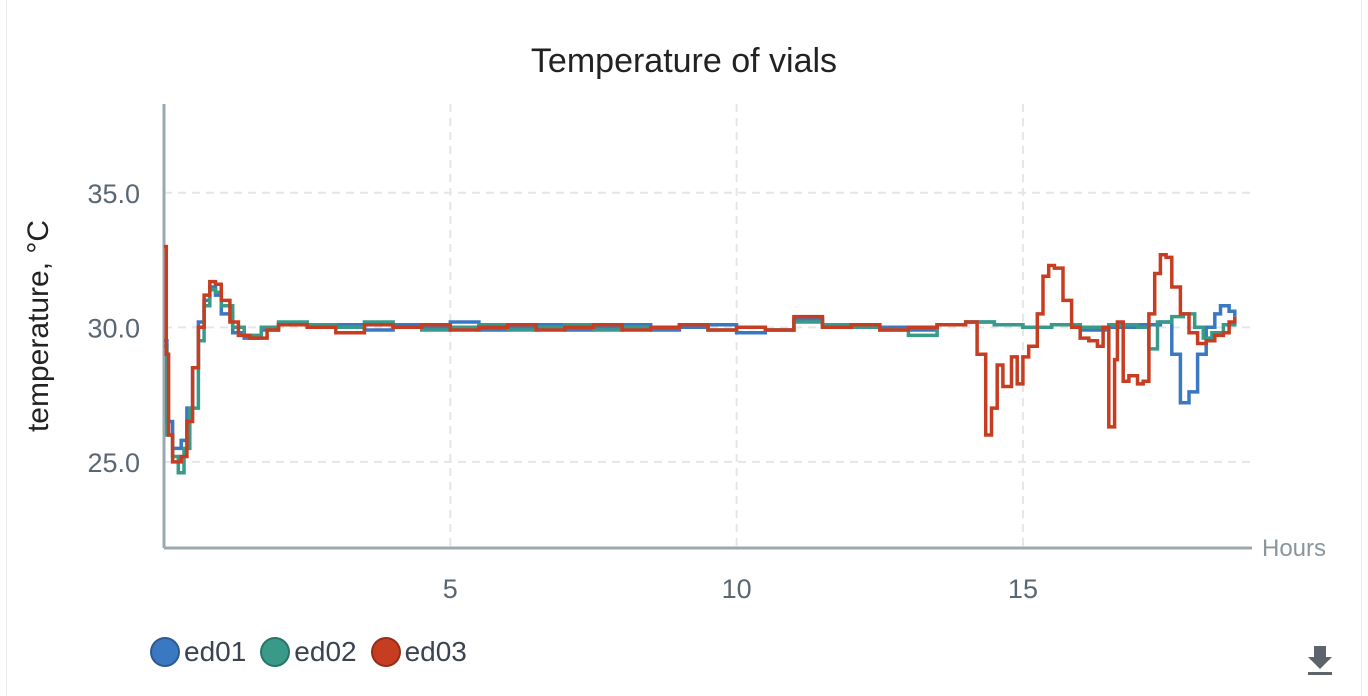 This screenshot has height=696, width=1368. What do you see at coordinates (113, 194) in the screenshot?
I see `y-tick-label: 35.0` at bounding box center [113, 194].